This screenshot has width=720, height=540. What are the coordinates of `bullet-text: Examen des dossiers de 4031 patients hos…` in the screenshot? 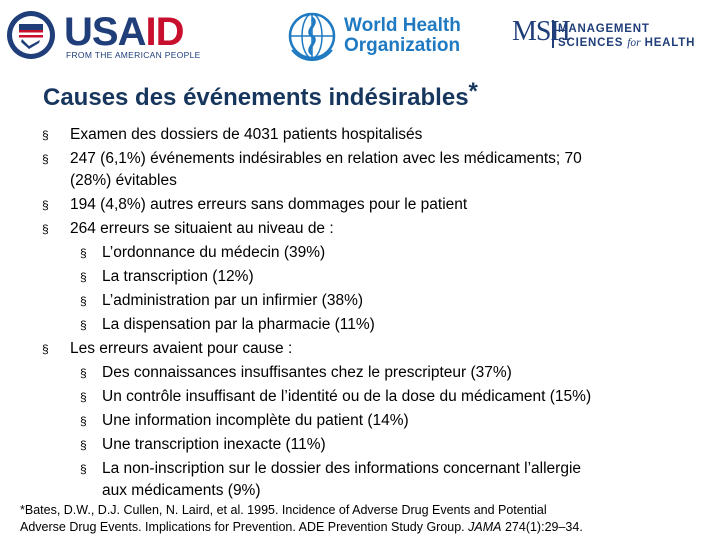 It's located at (246, 134).